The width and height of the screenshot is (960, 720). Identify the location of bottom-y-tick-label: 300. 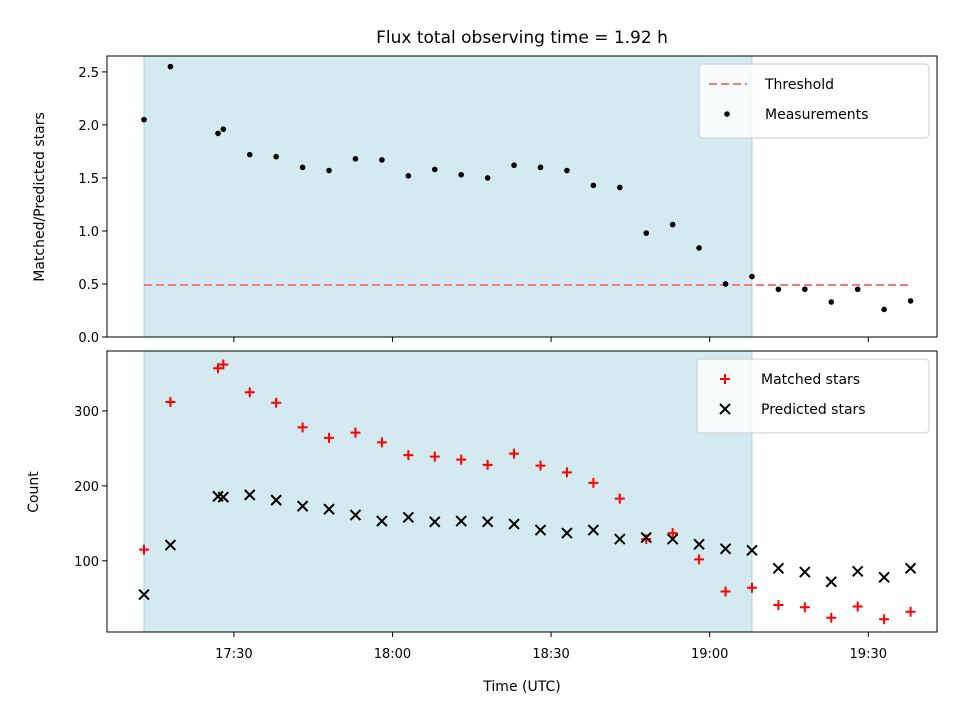
(86, 412).